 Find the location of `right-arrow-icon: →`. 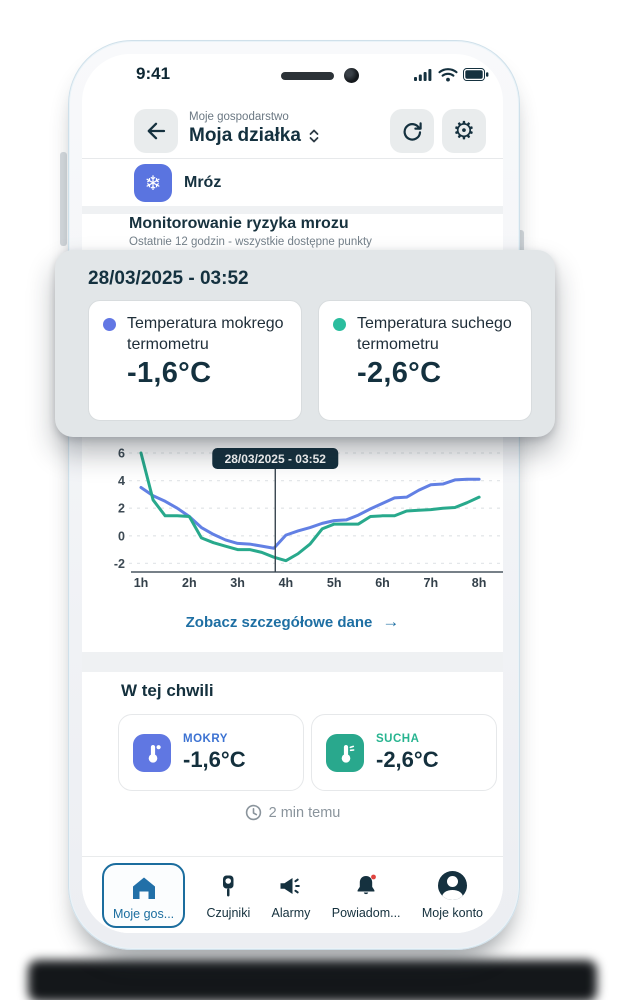

right-arrow-icon: → is located at coordinates (391, 621).